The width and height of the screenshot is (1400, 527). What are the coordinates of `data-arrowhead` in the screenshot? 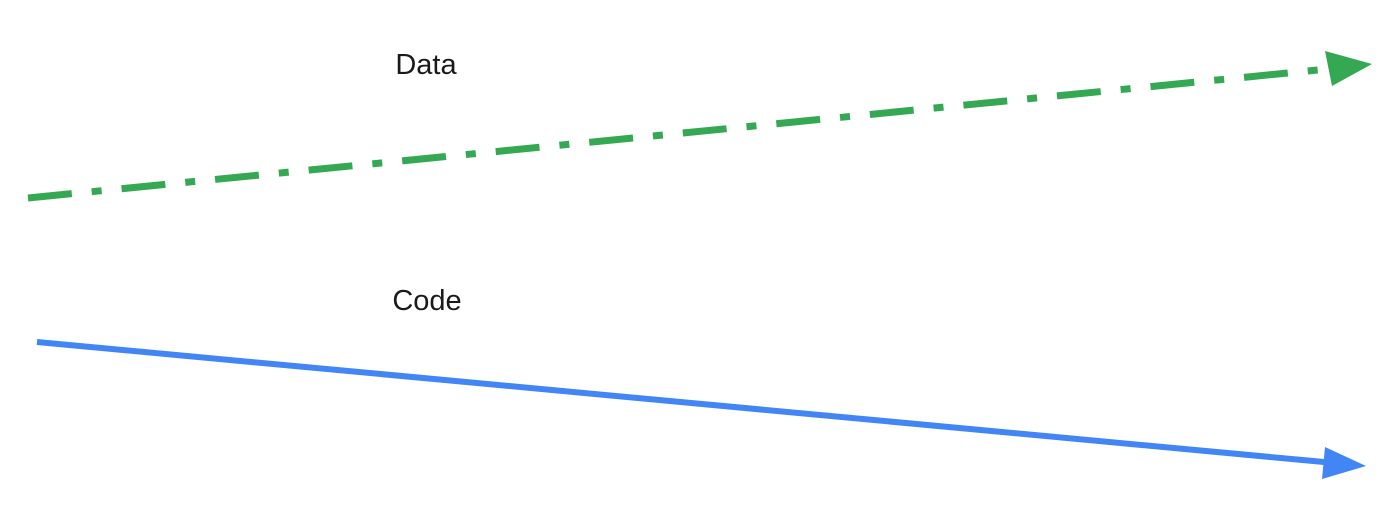 It's located at (1348, 68).